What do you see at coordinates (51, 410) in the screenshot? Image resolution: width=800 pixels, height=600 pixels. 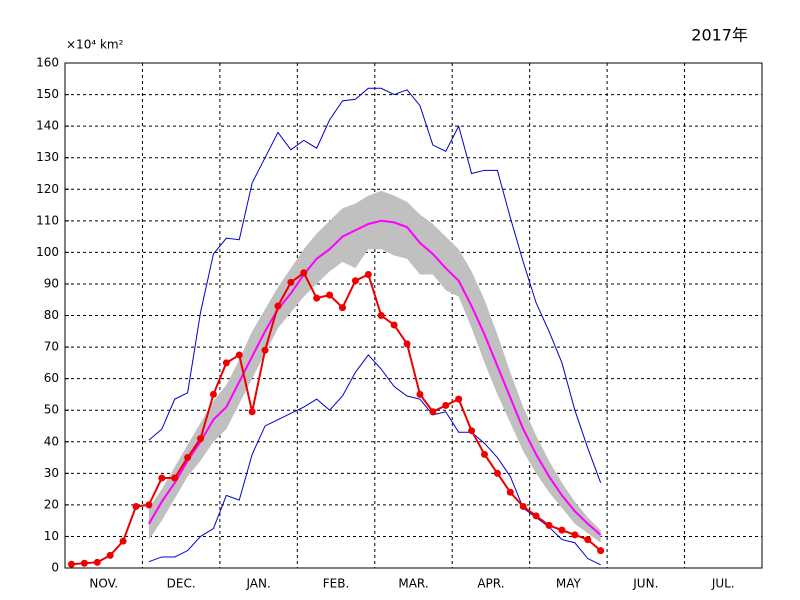 I see `y-tick-label: 50` at bounding box center [51, 410].